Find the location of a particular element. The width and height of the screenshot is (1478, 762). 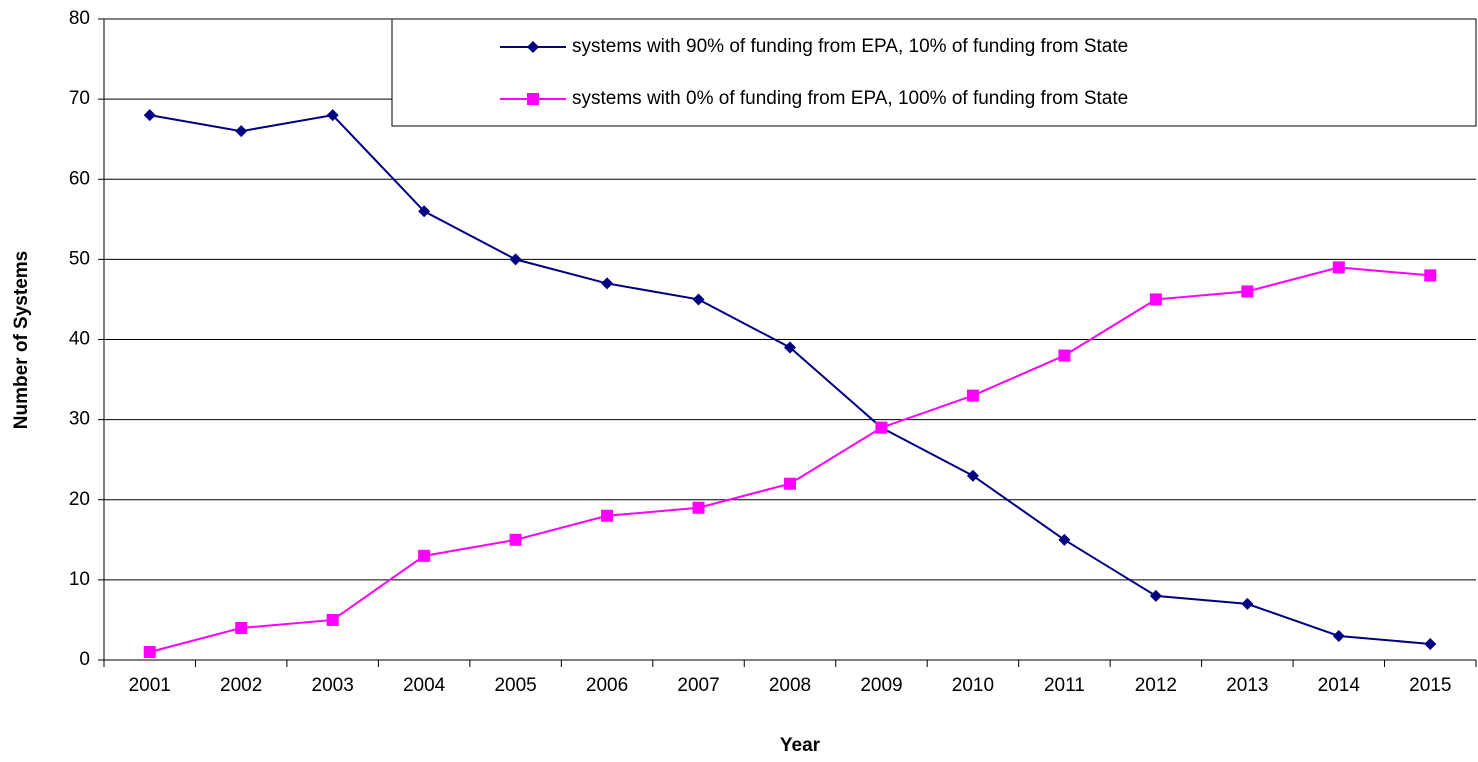

x-tick-label: 2011 is located at coordinates (1064, 685).